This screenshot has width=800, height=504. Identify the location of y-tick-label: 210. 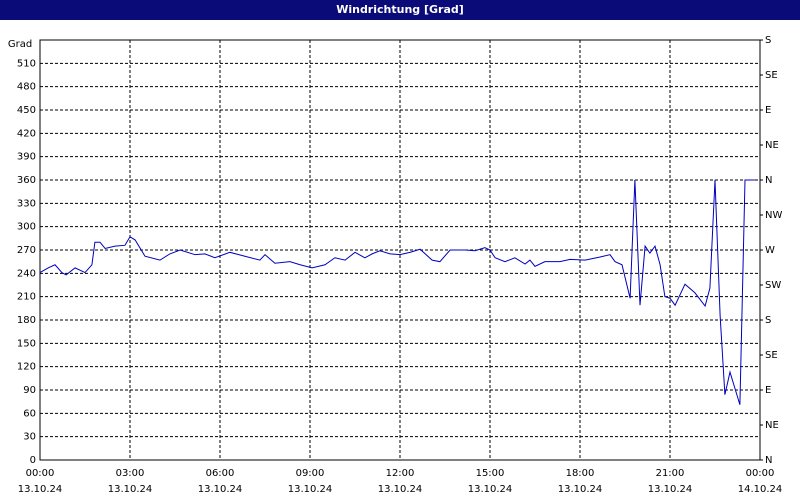
(26, 297).